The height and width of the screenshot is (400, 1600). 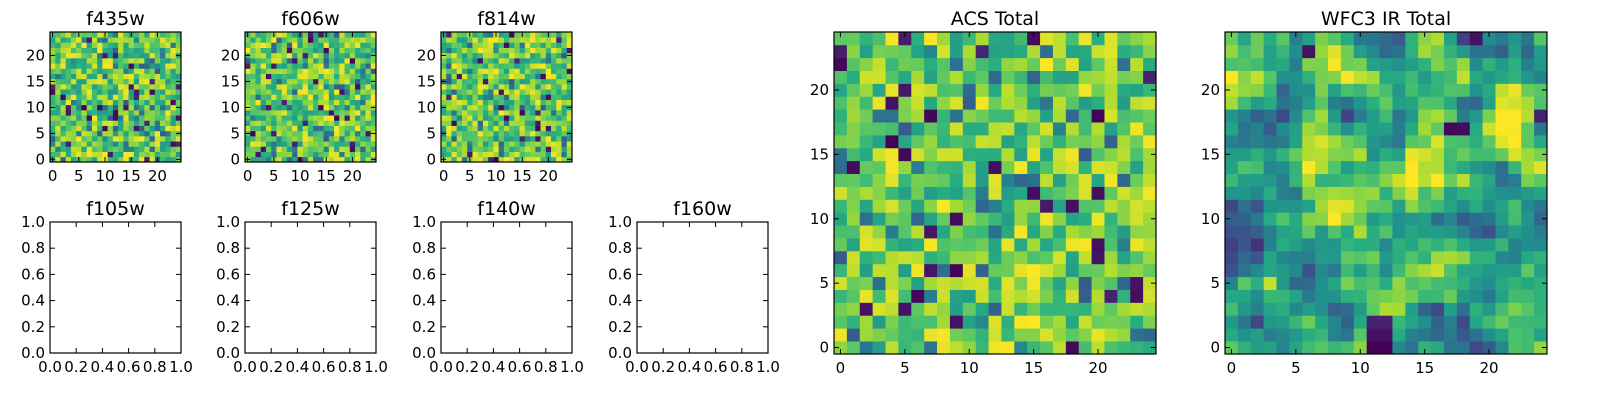 What do you see at coordinates (424, 353) in the screenshot?
I see `y-tick-label: 0.0` at bounding box center [424, 353].